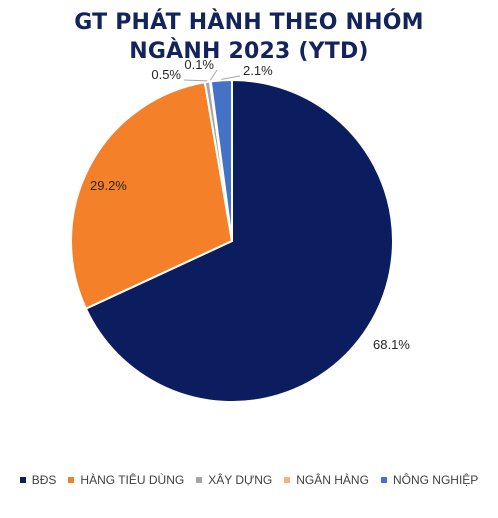  Describe the element at coordinates (332, 480) in the screenshot. I see `legend-label: NGÂN HÀNG` at that location.